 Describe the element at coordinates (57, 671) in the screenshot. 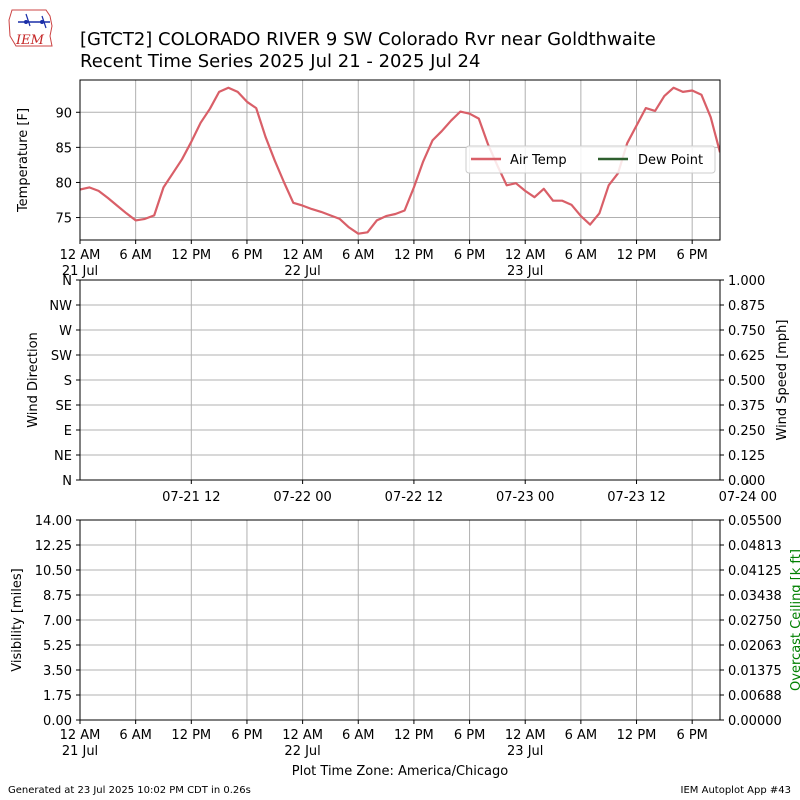

I see `y-tick-label: 3.50` at that location.